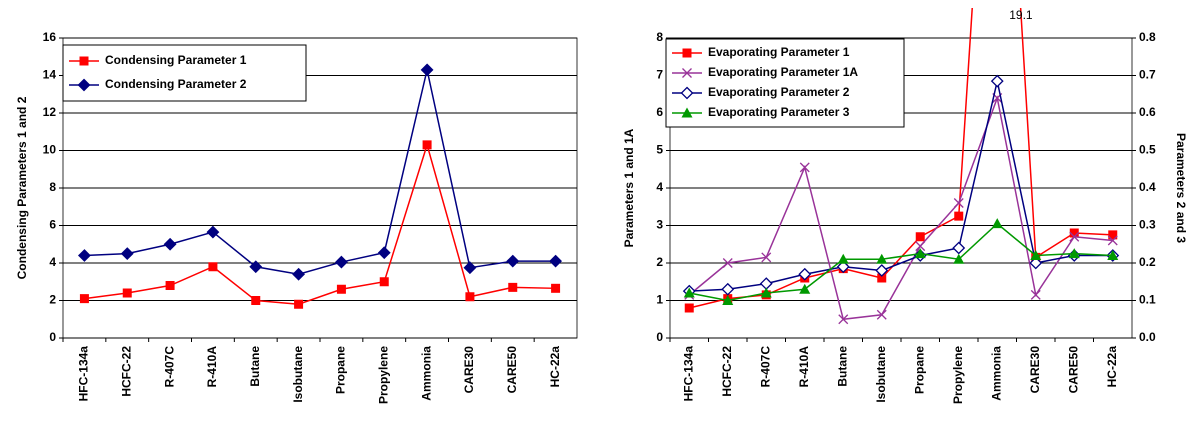  What do you see at coordinates (1147, 112) in the screenshot?
I see `y2-tick-label: 0.6` at bounding box center [1147, 112].